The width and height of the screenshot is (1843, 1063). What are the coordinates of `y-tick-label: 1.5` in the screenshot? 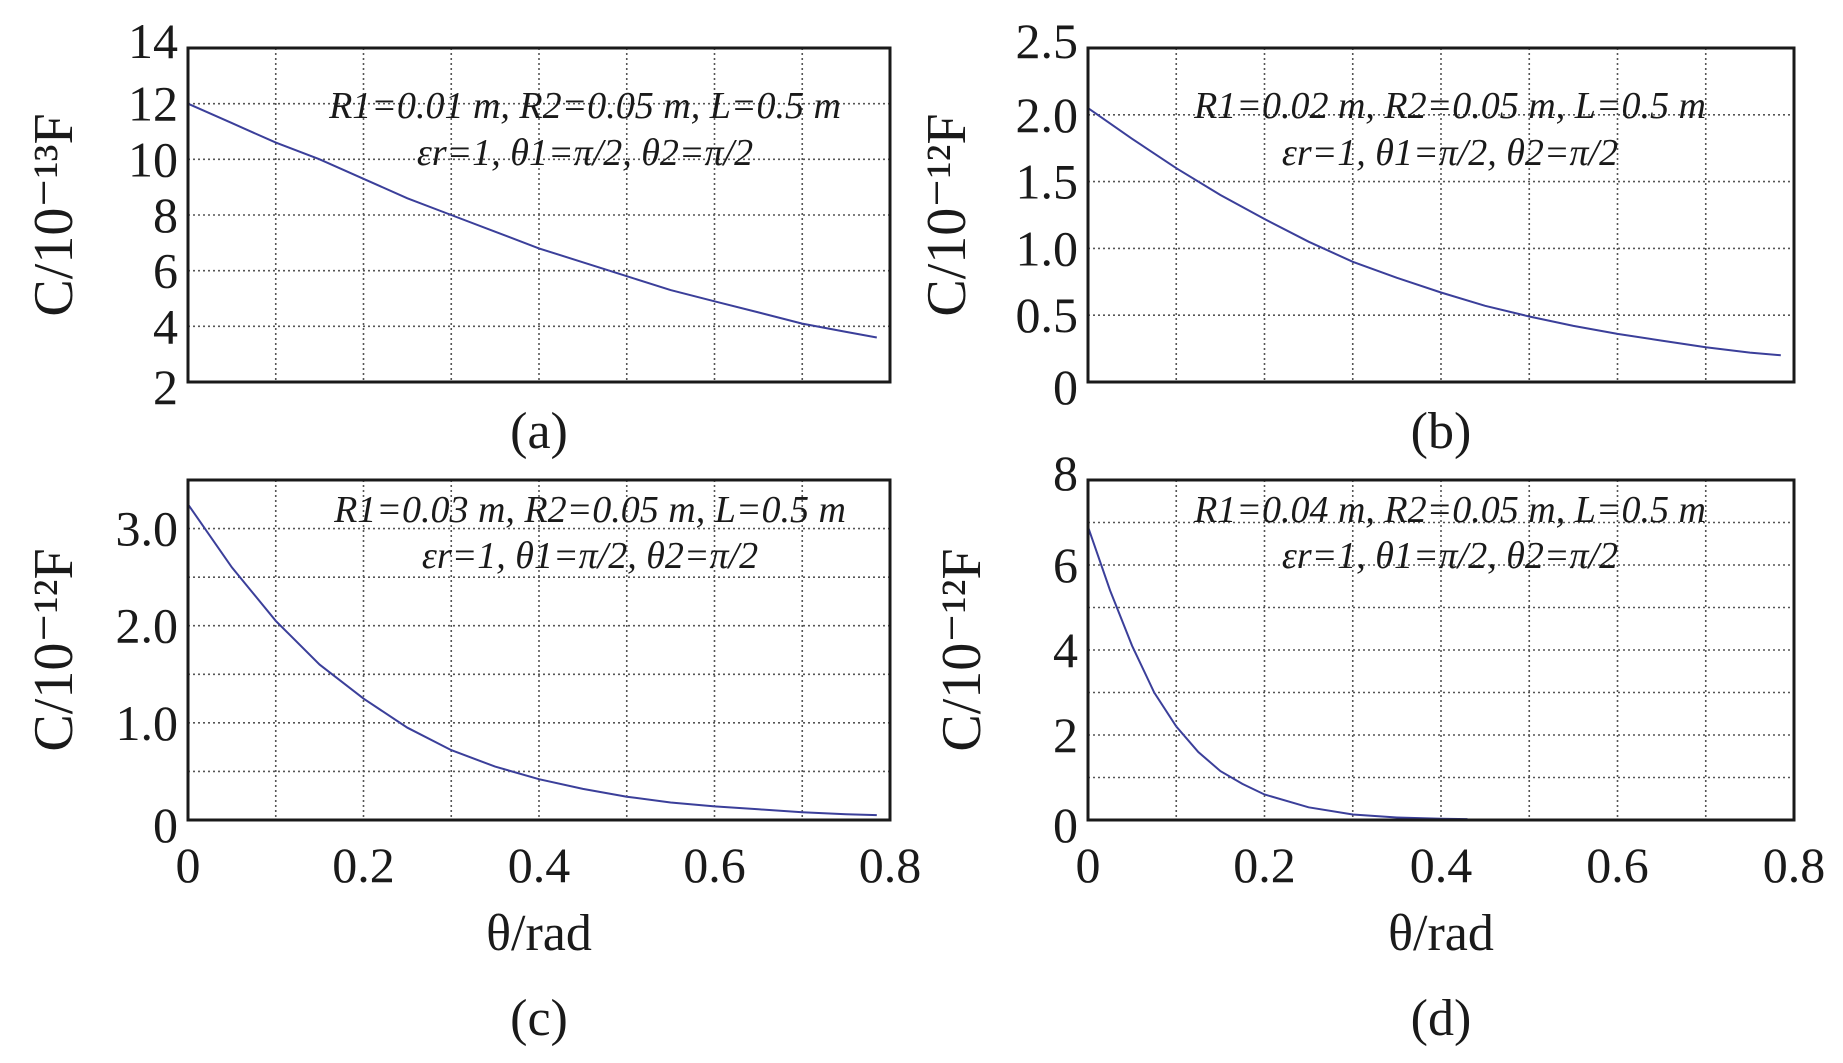 It's located at (1047, 182).